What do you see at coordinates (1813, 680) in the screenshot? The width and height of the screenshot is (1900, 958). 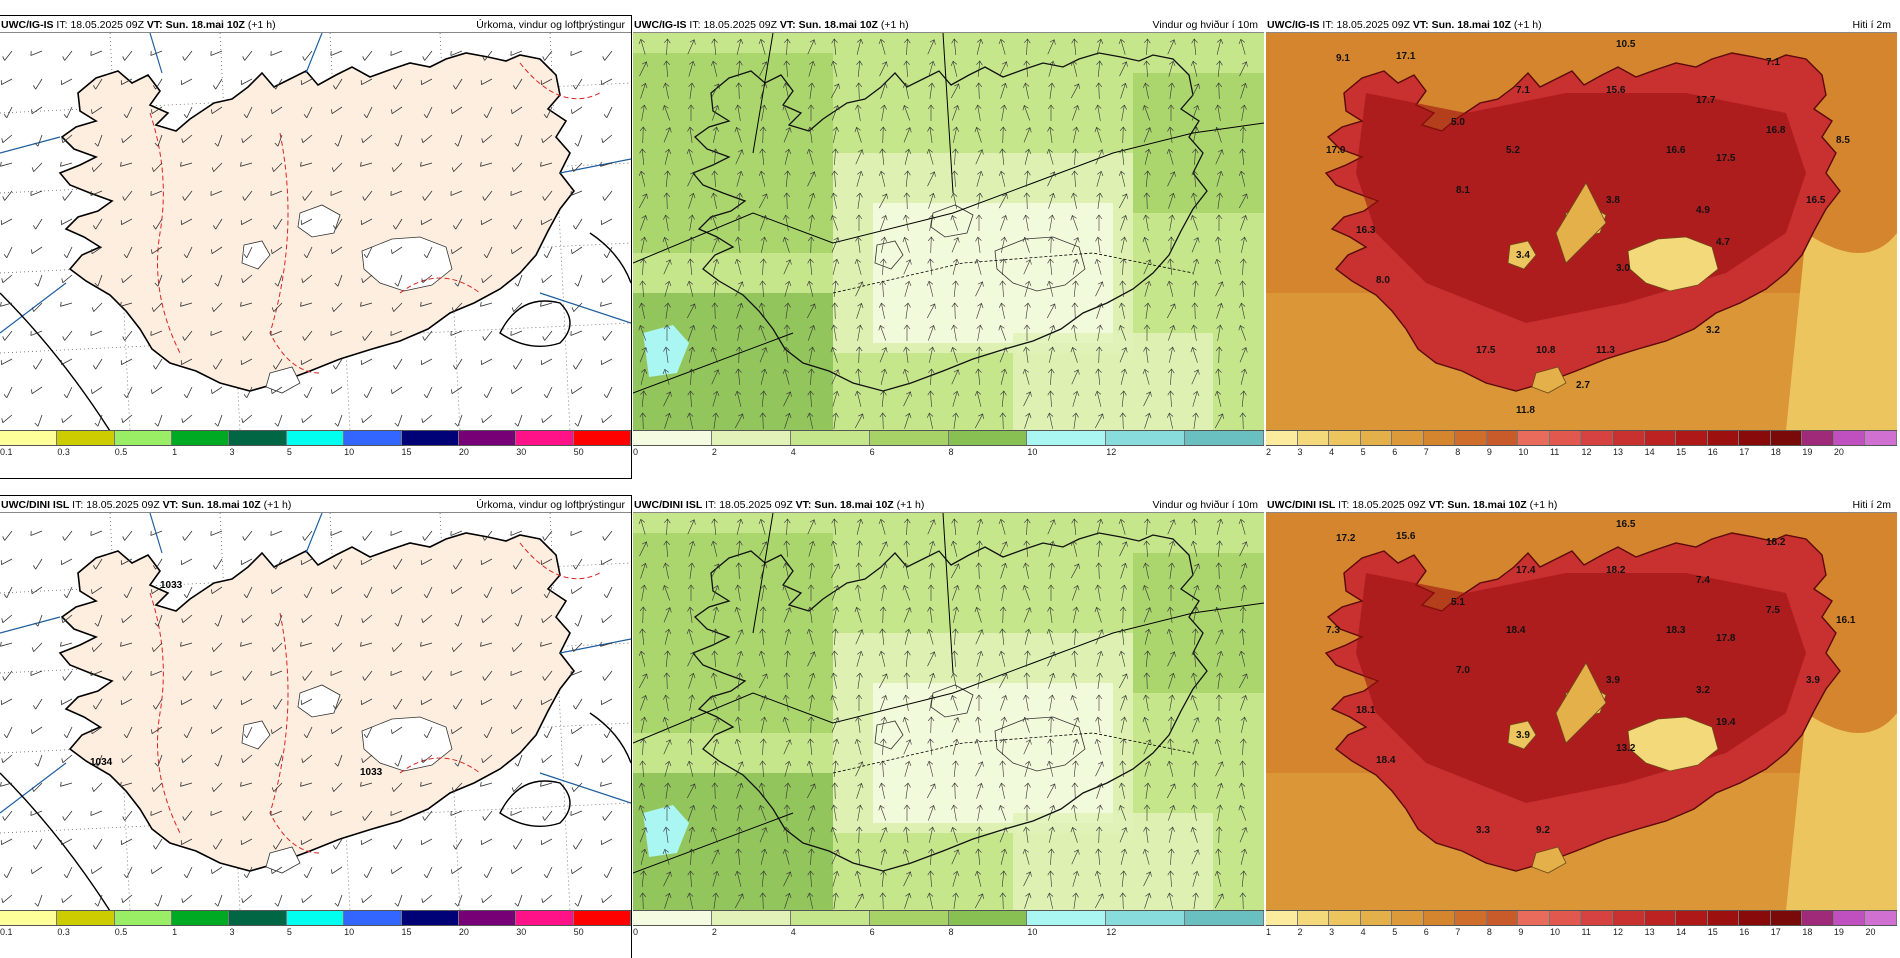 I see `temp-label: 3.9` at bounding box center [1813, 680].